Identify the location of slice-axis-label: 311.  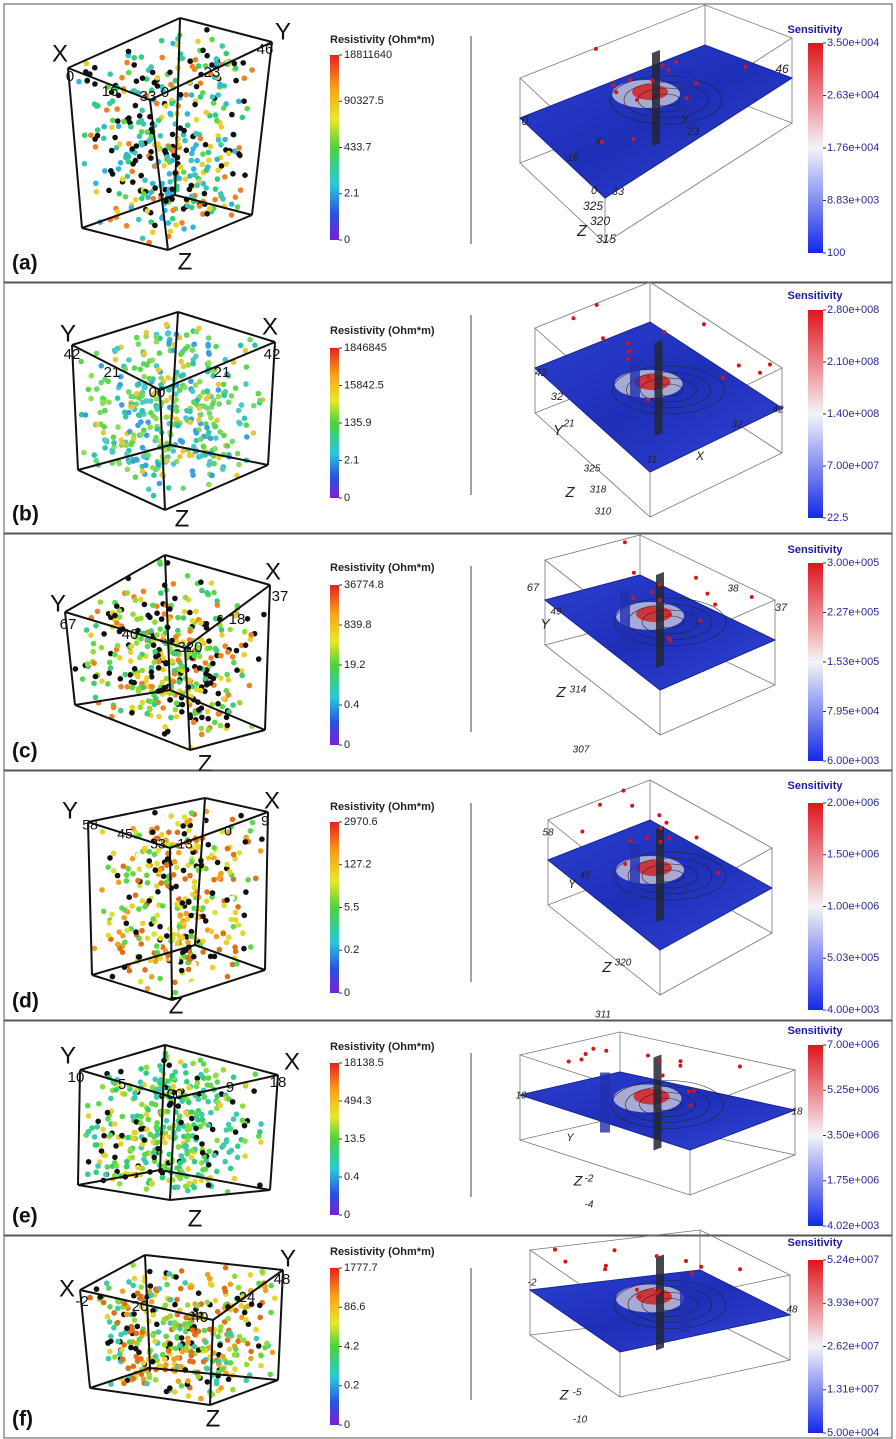
(603, 1015).